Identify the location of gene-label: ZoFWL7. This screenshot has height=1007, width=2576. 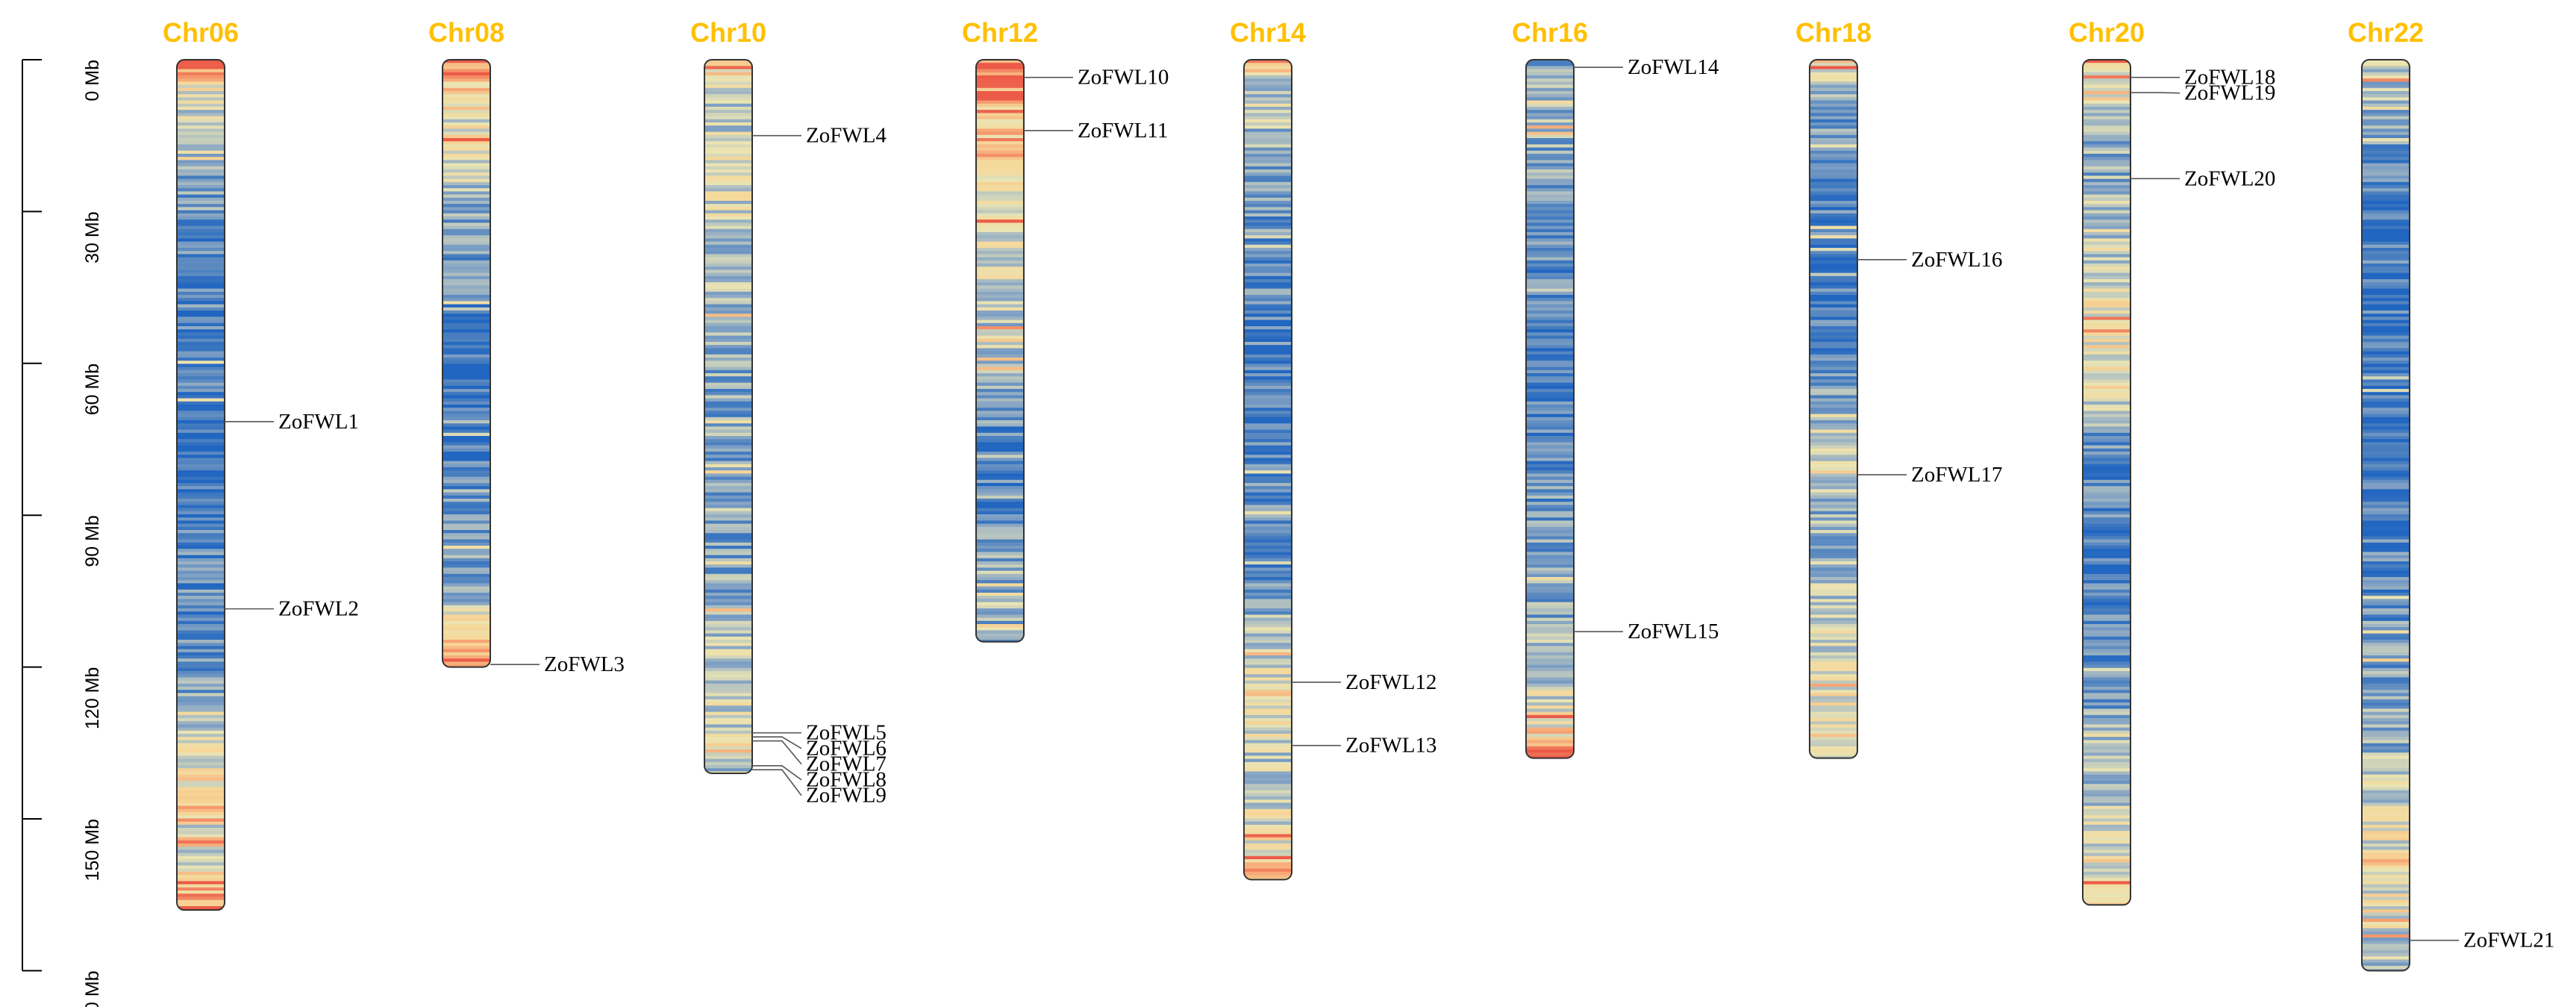
(846, 764).